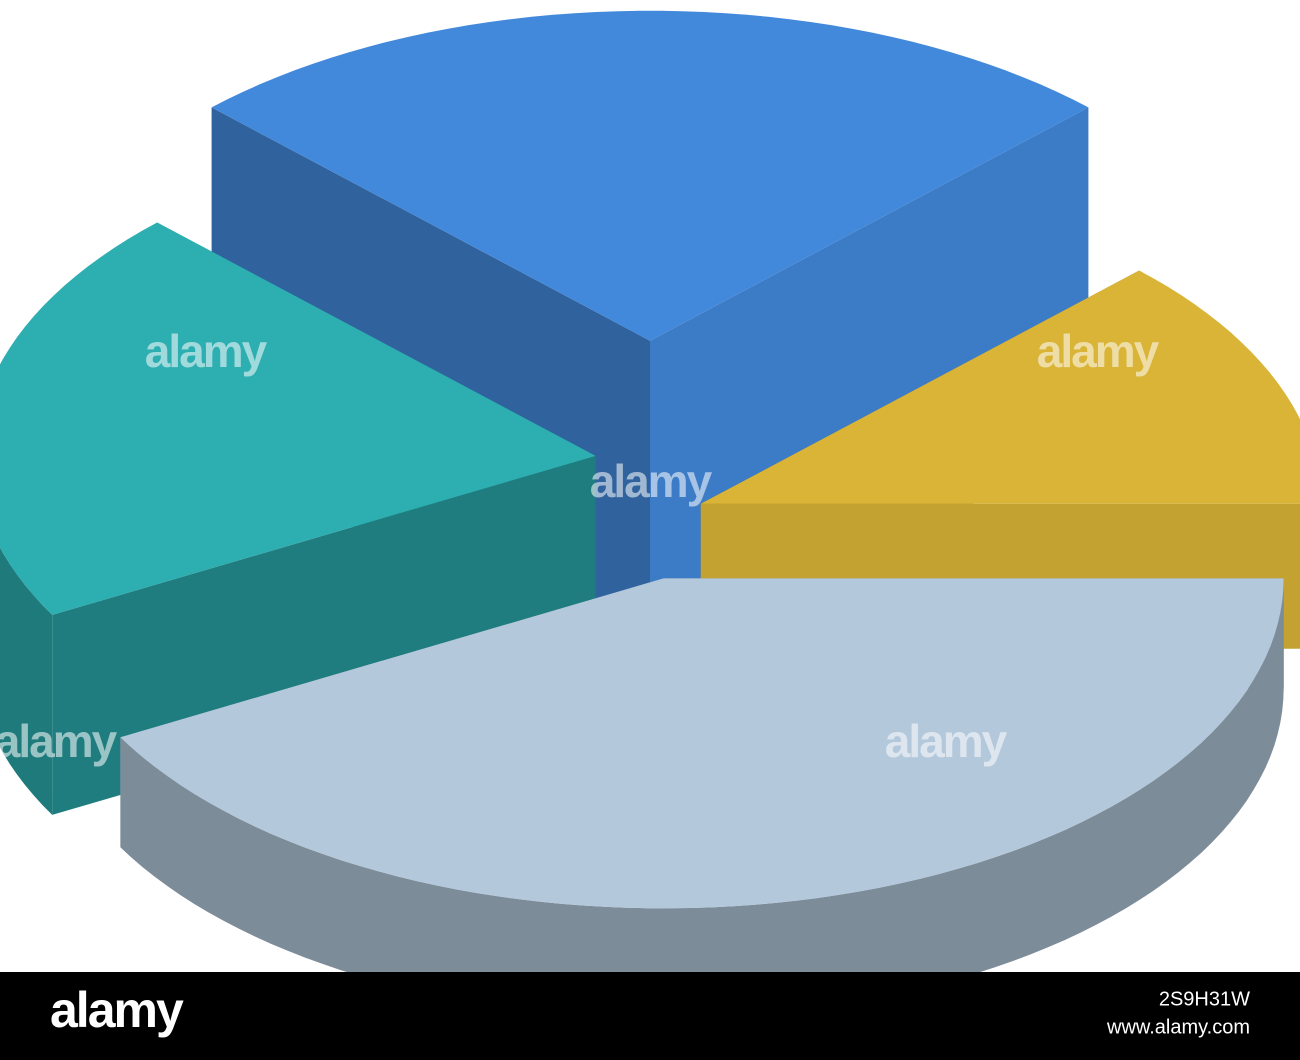  I want to click on slice-top, so click(1000, 387).